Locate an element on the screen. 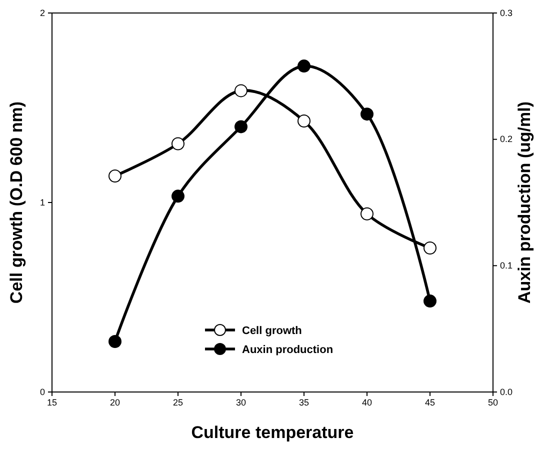  legend-label: Cell growth is located at coordinates (272, 331).